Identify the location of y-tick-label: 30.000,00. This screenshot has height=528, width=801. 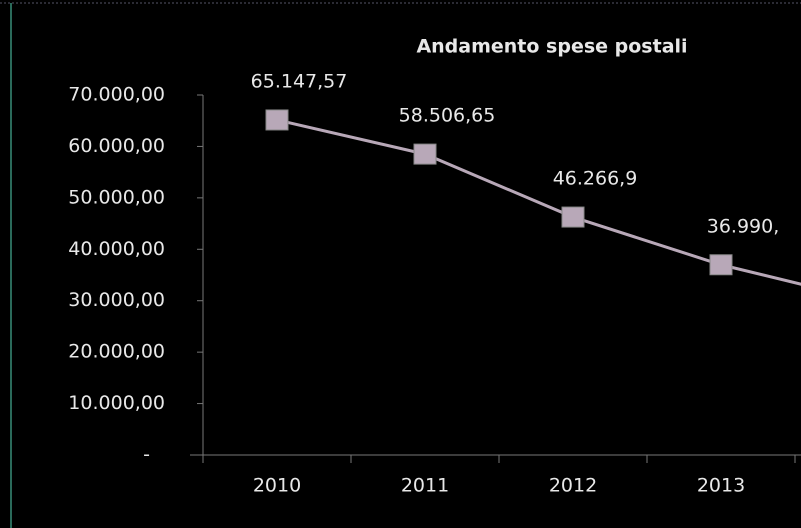
(116, 300).